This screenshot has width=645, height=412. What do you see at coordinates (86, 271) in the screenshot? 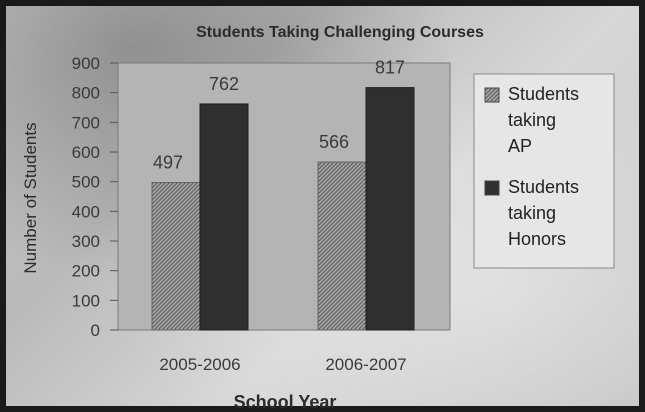
I see `y-tick-label: 200` at bounding box center [86, 271].